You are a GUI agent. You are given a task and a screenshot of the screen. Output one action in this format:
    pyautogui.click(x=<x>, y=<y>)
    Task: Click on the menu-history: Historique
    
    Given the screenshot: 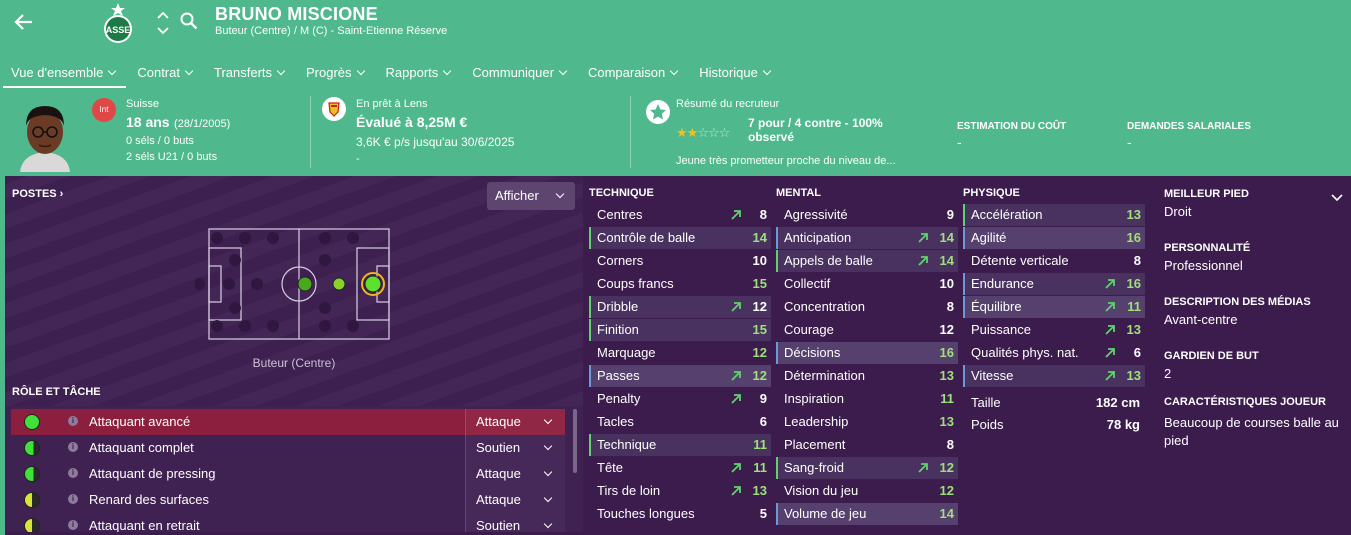 What is the action you would take?
    pyautogui.click(x=734, y=73)
    